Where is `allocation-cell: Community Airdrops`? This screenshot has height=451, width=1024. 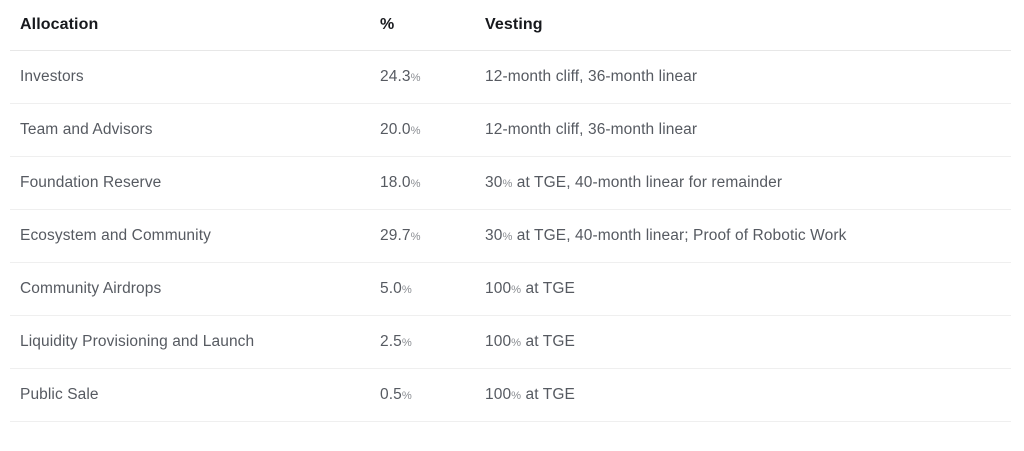 allocation-cell: Community Airdrops is located at coordinates (91, 288).